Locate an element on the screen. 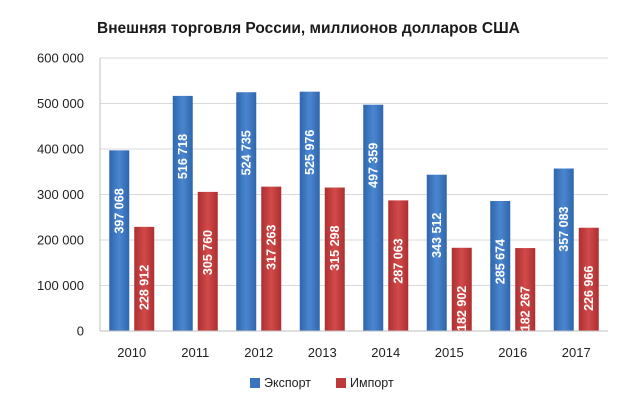 The image size is (630, 400). data-label-export-2010: 397 068 is located at coordinates (120, 210).